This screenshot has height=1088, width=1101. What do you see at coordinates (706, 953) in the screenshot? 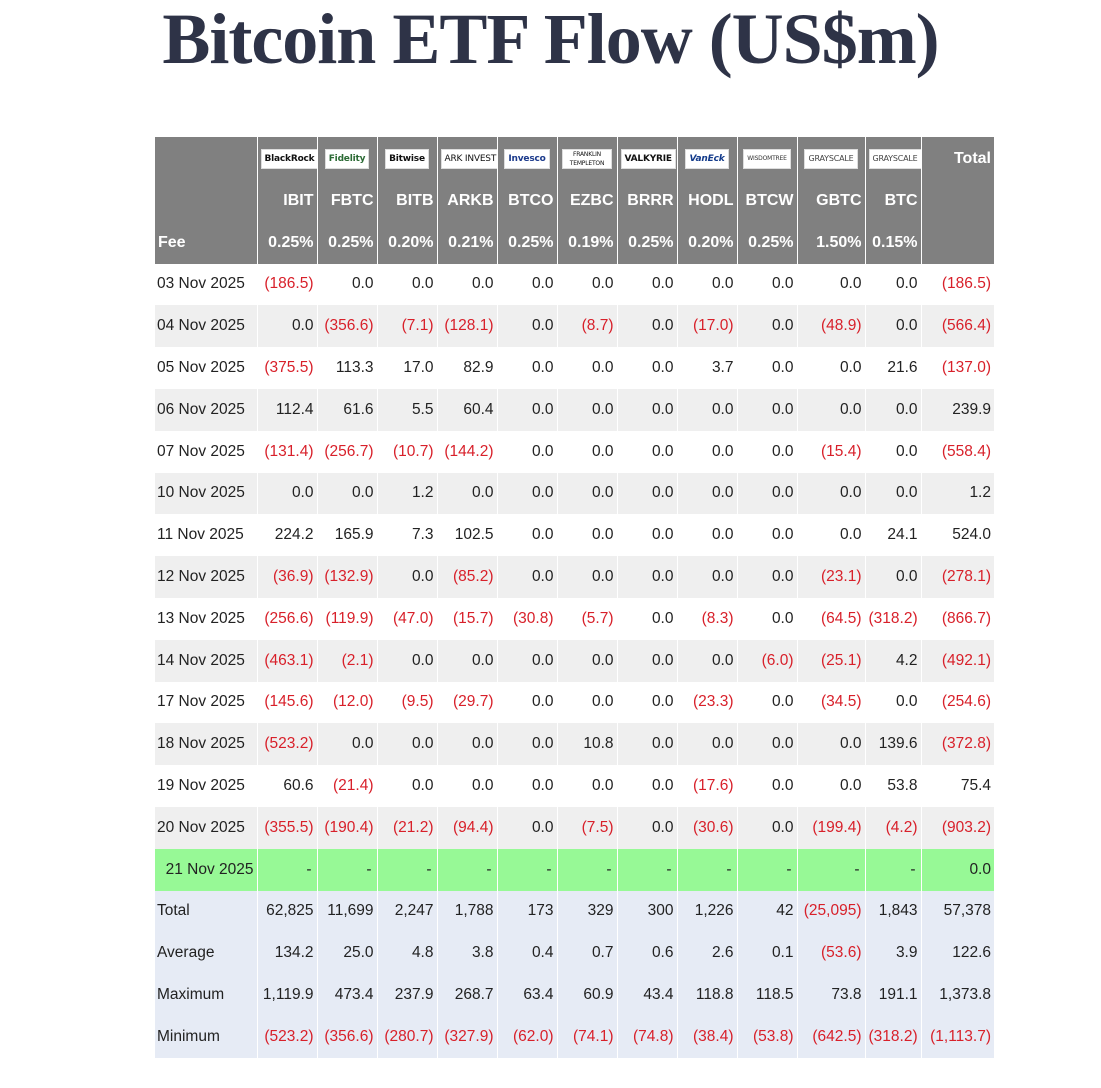
I see `summary-cell: 2.6` at bounding box center [706, 953].